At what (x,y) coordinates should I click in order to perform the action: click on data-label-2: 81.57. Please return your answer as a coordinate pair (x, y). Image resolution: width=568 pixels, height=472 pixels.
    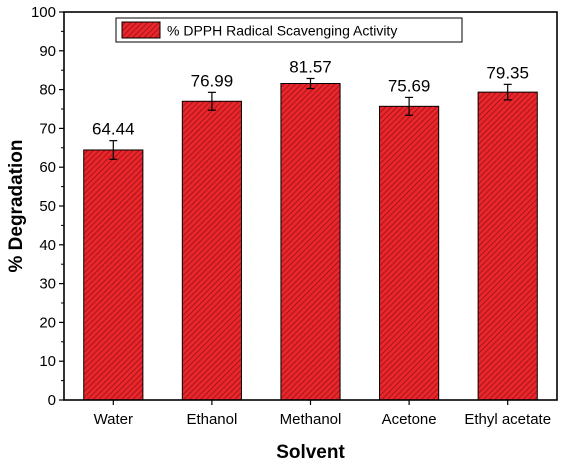
    Looking at the image, I should click on (310, 66).